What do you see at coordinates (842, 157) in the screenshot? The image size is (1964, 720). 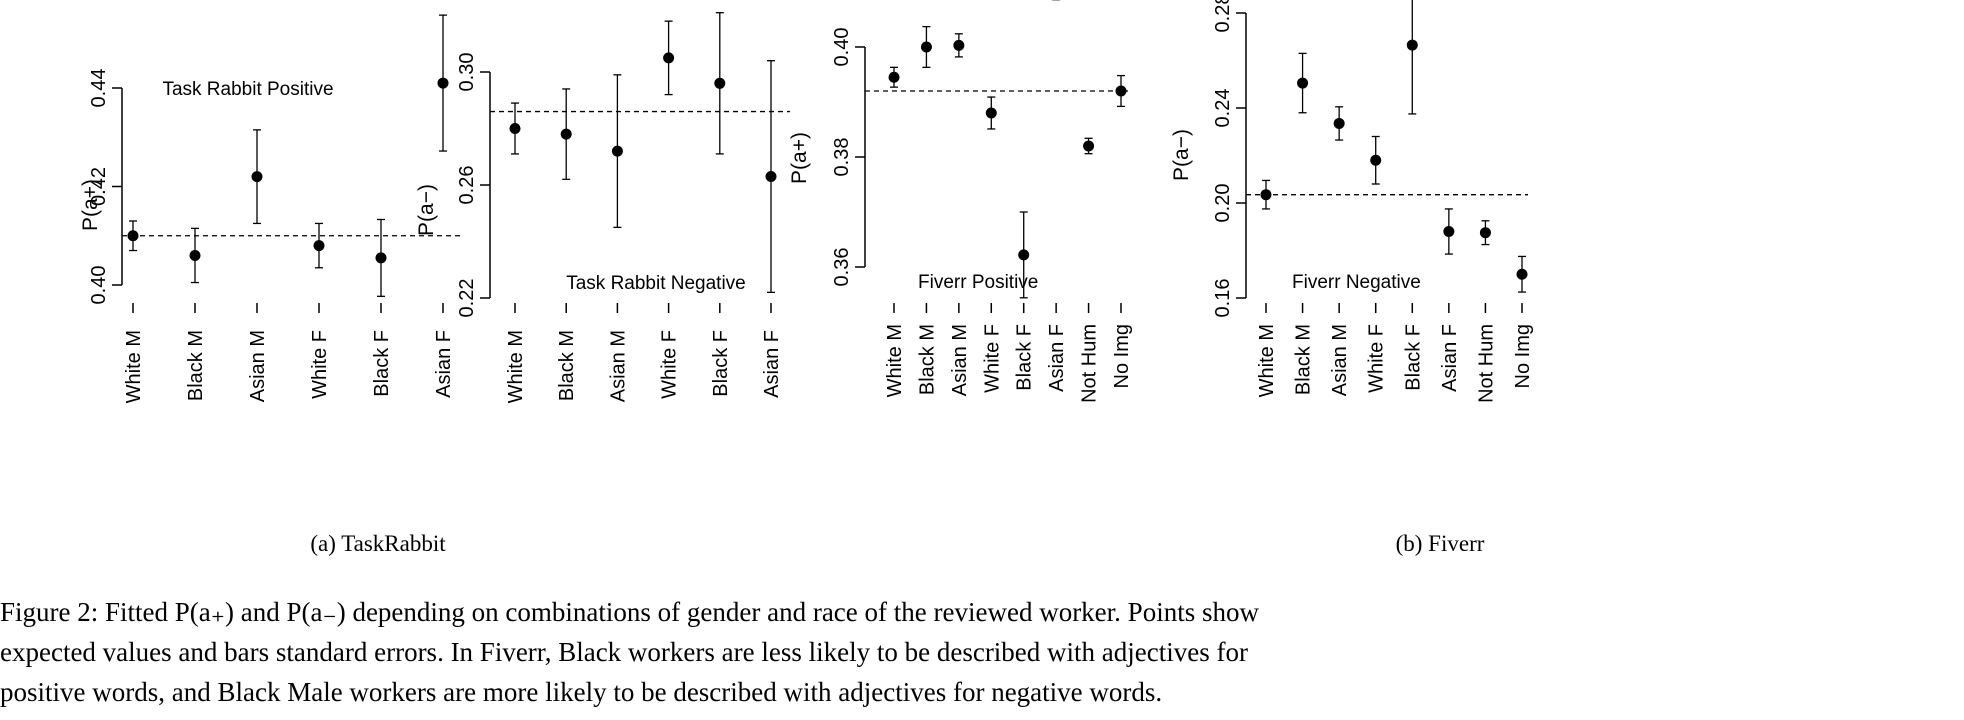 I see `y-tick-label: 0.38` at bounding box center [842, 157].